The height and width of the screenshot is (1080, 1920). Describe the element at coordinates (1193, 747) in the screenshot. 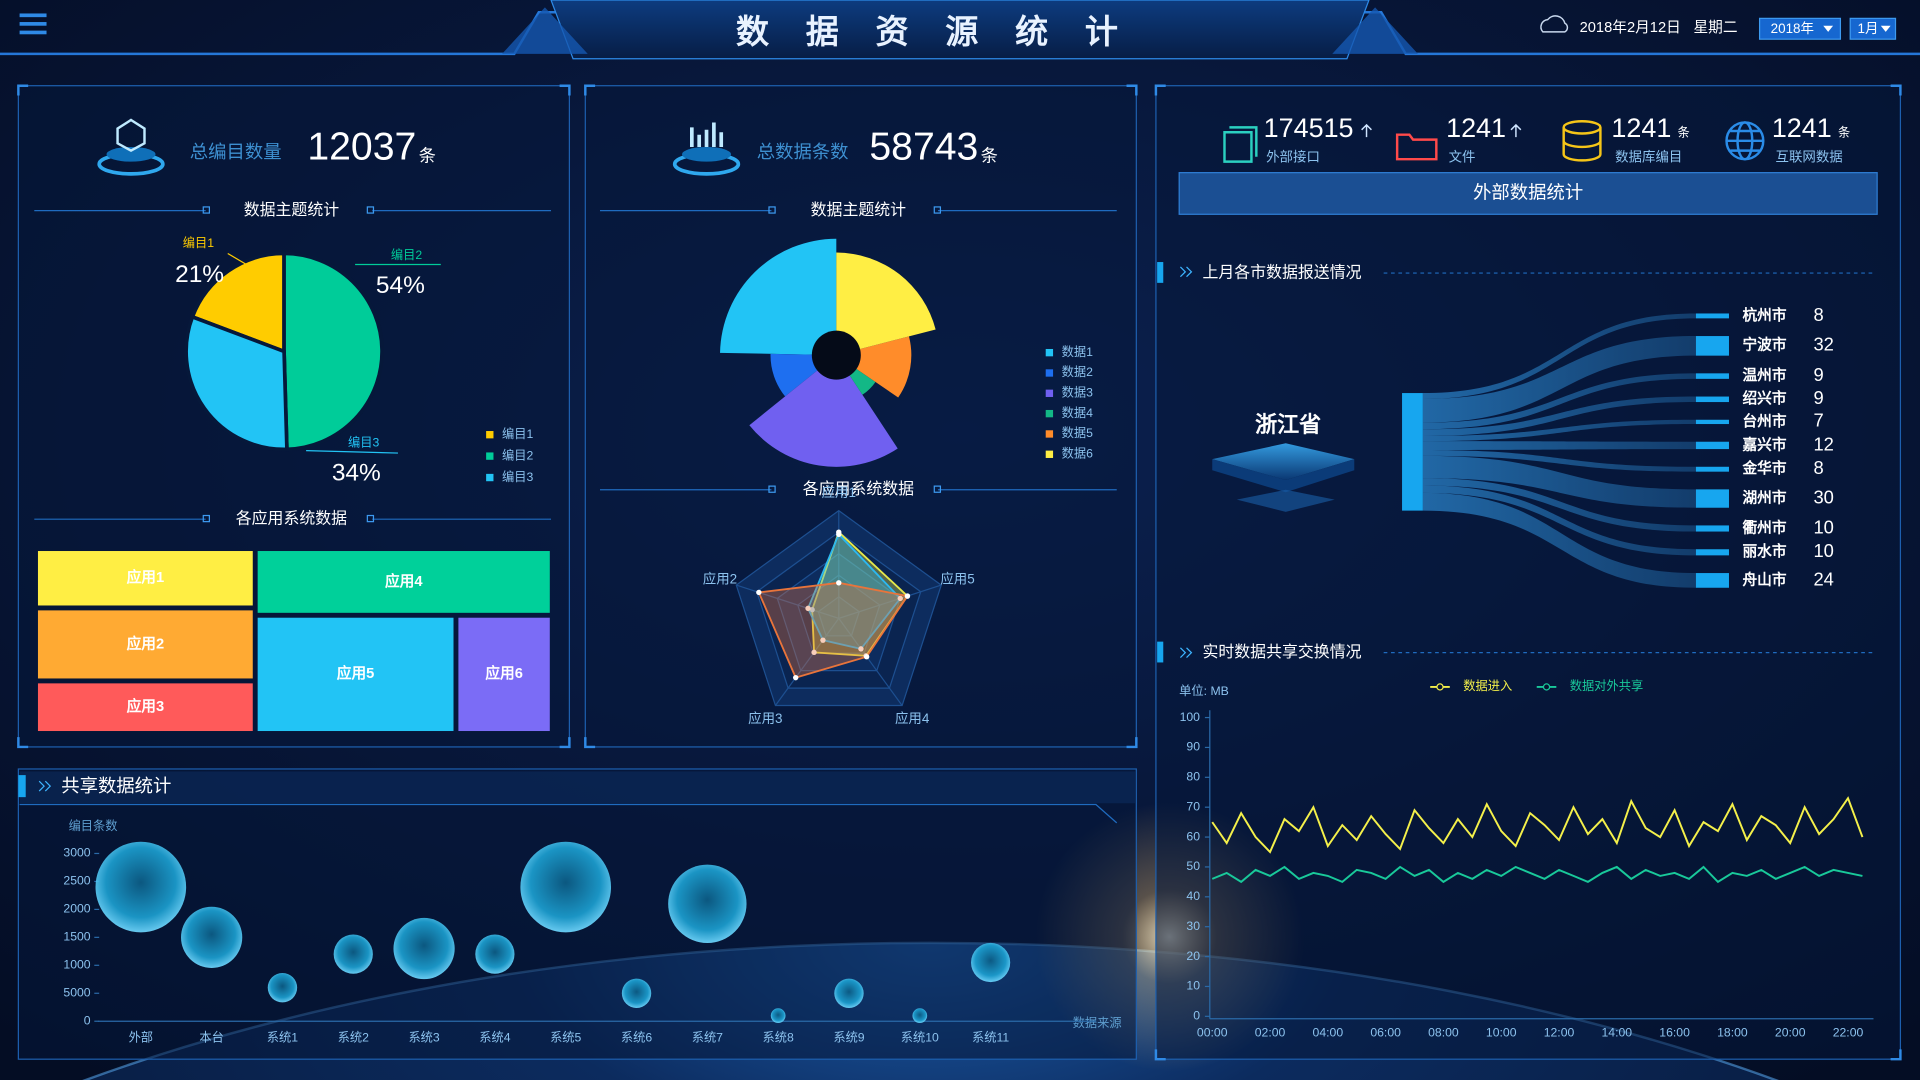

I see `y-tick-label: 90` at that location.